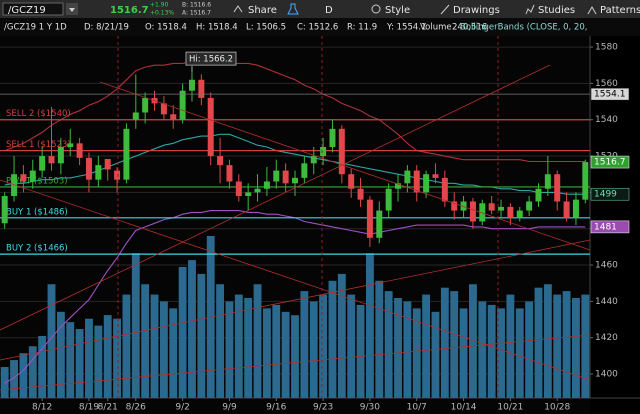 Image resolution: width=640 pixels, height=414 pixels. I want to click on drawings-icon, so click(445, 9).